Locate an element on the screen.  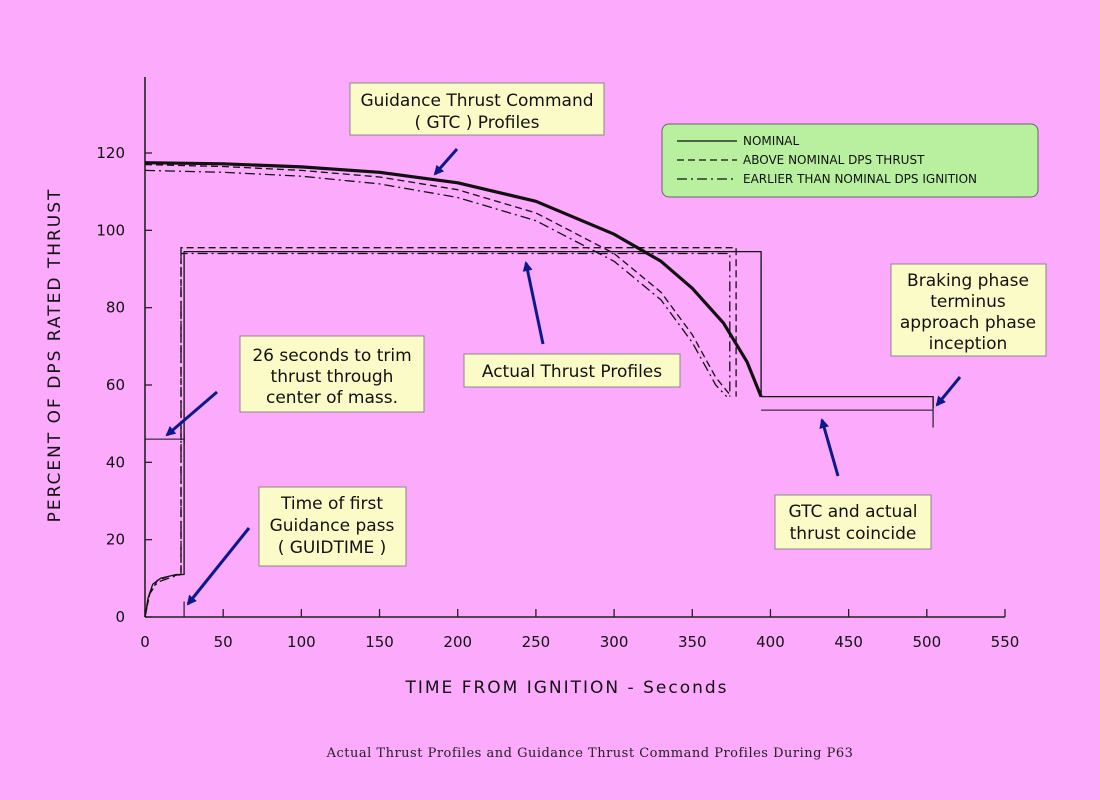
annotation-line: approach phase is located at coordinates (968, 323).